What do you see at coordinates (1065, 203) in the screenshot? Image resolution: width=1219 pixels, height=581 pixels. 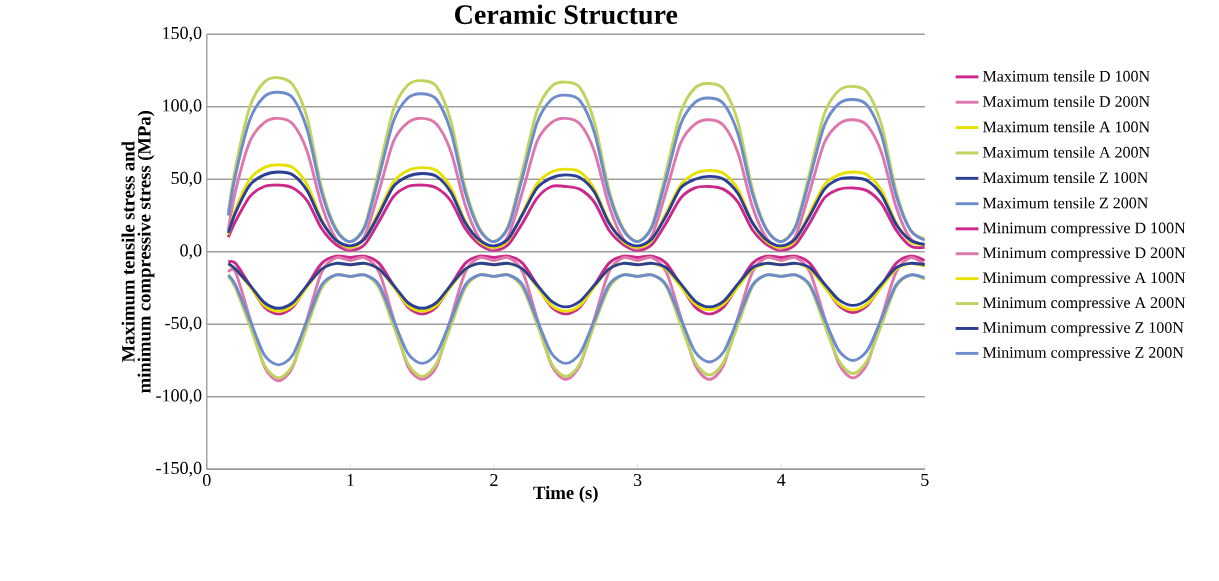 I see `legend-label: Maximum tensile Z 200N` at bounding box center [1065, 203].